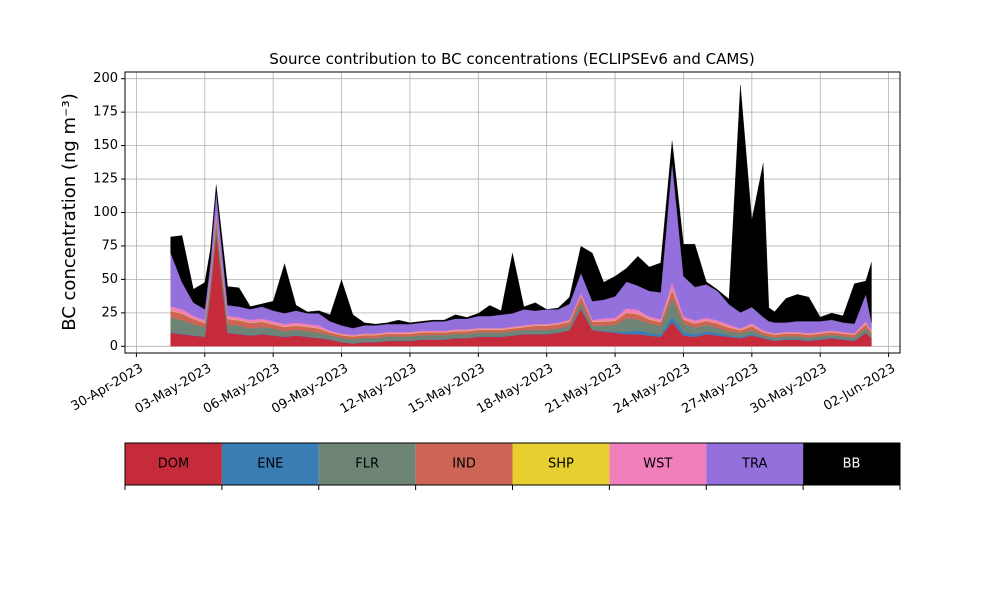  I want to click on y-tick-label: 125, so click(105, 179).